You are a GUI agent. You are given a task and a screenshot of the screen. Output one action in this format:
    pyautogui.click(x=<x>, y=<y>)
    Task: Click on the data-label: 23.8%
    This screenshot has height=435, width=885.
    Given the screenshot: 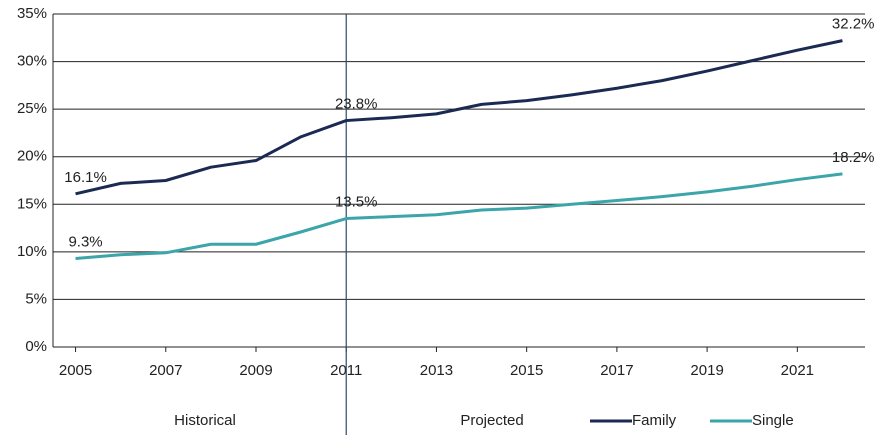 What is the action you would take?
    pyautogui.click(x=356, y=104)
    